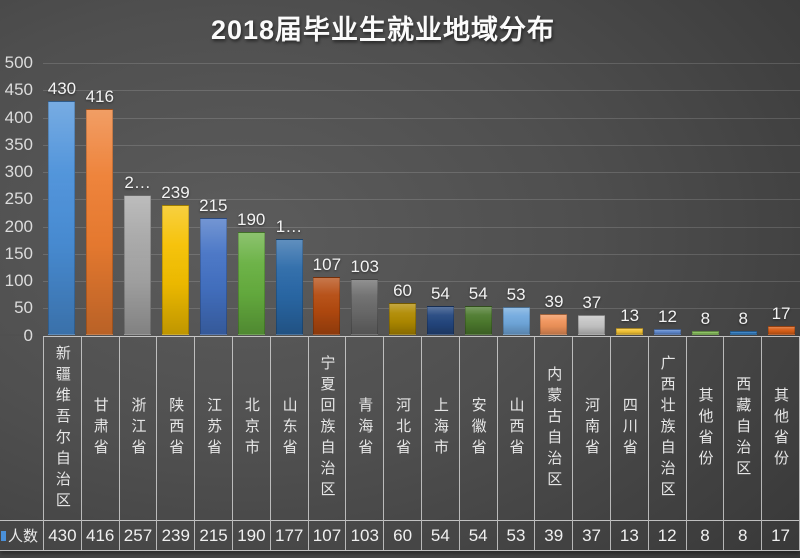 Image resolution: width=800 pixels, height=558 pixels. I want to click on bar-山东省, so click(289, 287).